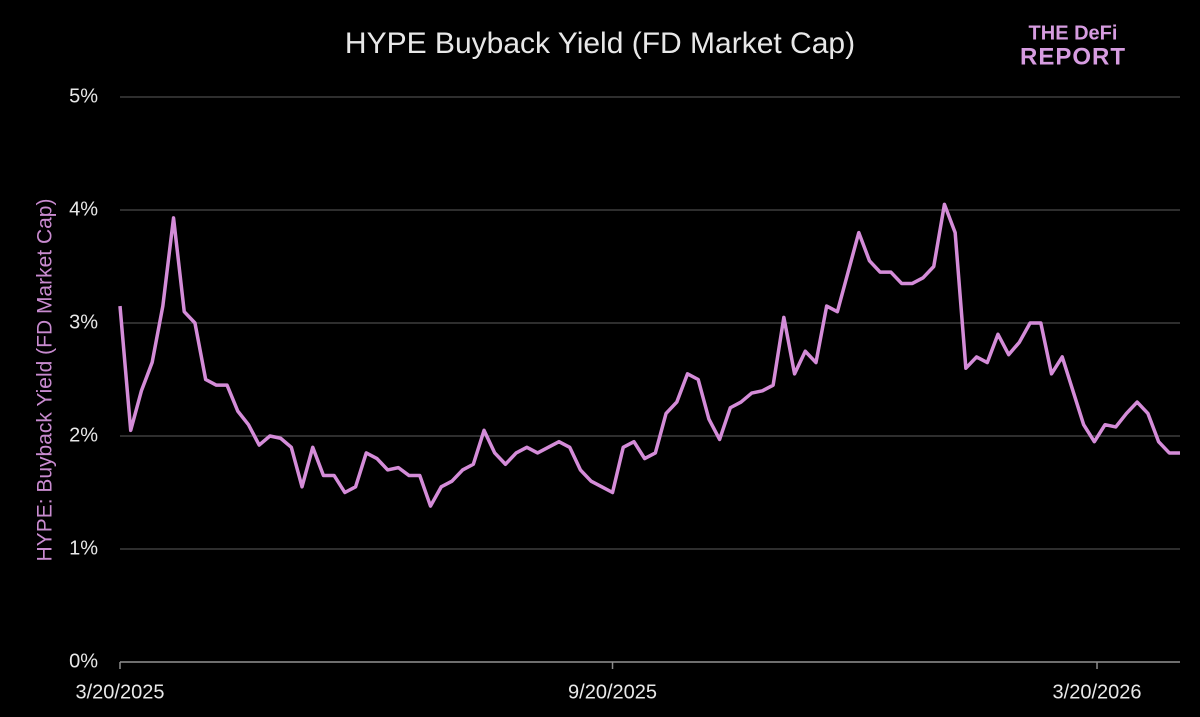  Describe the element at coordinates (83, 96) in the screenshot. I see `y-tick-label: 5%` at that location.